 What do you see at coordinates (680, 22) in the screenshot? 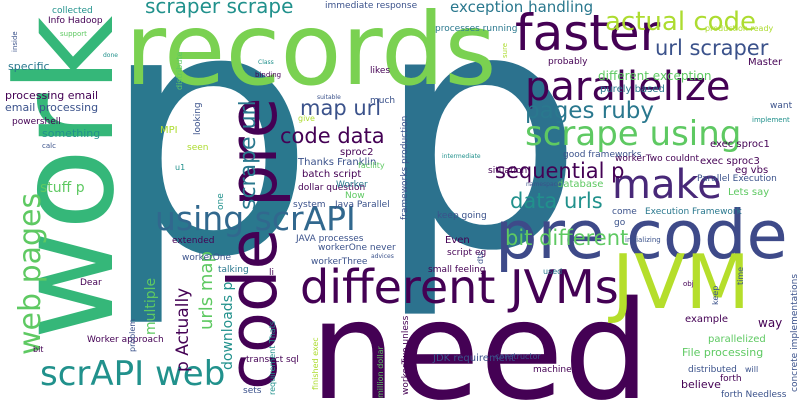
I see `word: actual code` at bounding box center [680, 22].